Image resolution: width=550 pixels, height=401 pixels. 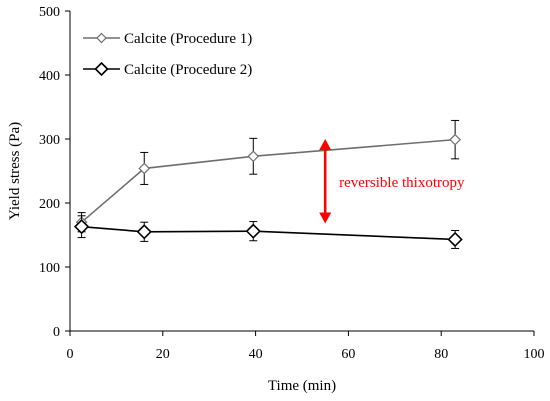 I want to click on y-tick-label: 300, so click(x=49, y=140).